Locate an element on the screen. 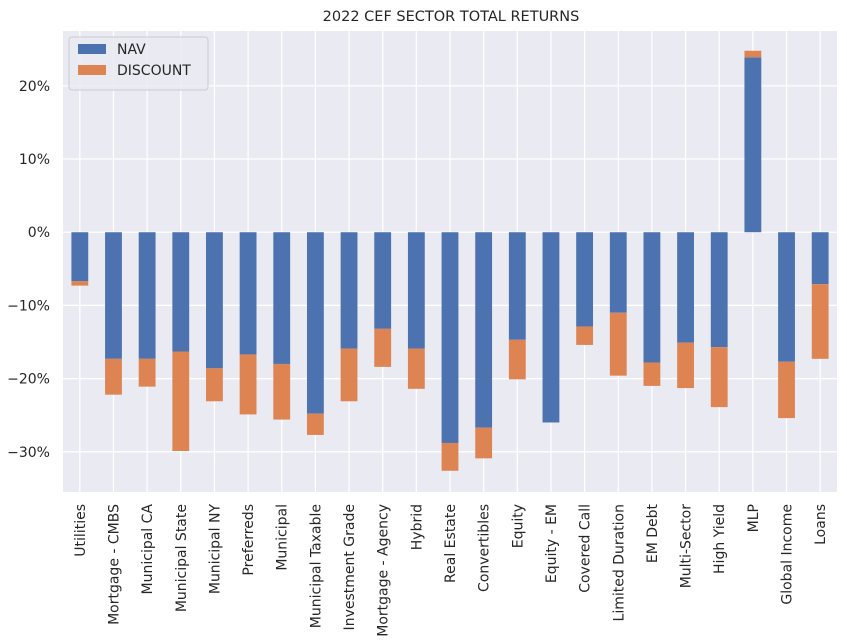 This screenshot has width=847, height=643. x-tick-label: High Yield is located at coordinates (720, 539).